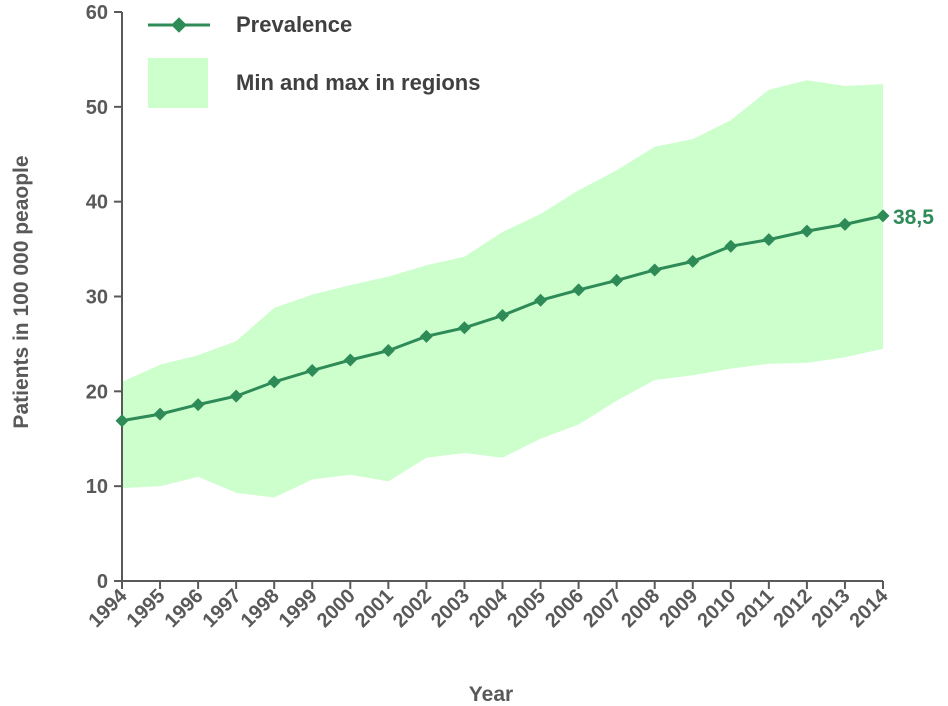 The image size is (948, 706). Describe the element at coordinates (97, 392) in the screenshot. I see `y-tick-label: 20` at that location.